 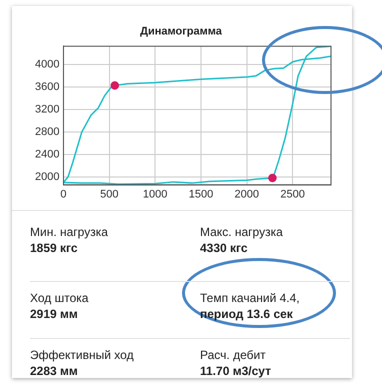 I want to click on y-tick-label: 2800, so click(x=47, y=132).